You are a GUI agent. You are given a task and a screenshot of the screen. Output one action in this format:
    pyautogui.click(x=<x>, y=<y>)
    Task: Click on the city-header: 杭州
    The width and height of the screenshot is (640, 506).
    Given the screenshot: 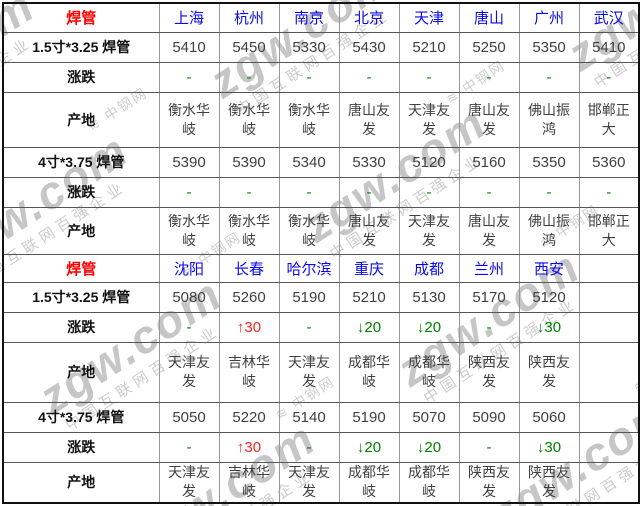 What is the action you would take?
    pyautogui.click(x=249, y=17)
    